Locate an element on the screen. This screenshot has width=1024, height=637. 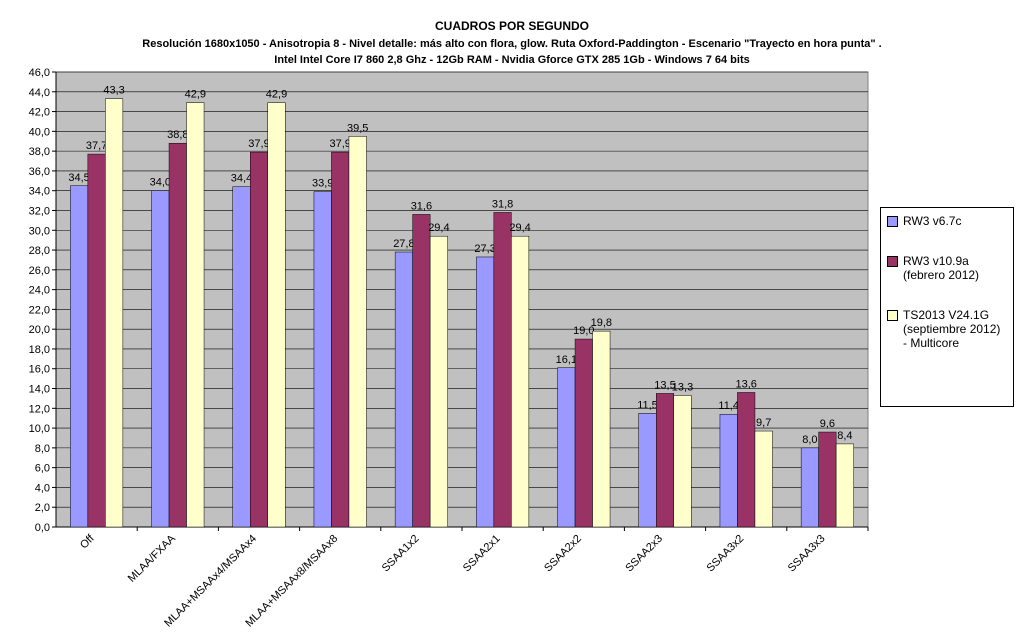
x-tick-label: MLAA/FXAA is located at coordinates (152, 558).